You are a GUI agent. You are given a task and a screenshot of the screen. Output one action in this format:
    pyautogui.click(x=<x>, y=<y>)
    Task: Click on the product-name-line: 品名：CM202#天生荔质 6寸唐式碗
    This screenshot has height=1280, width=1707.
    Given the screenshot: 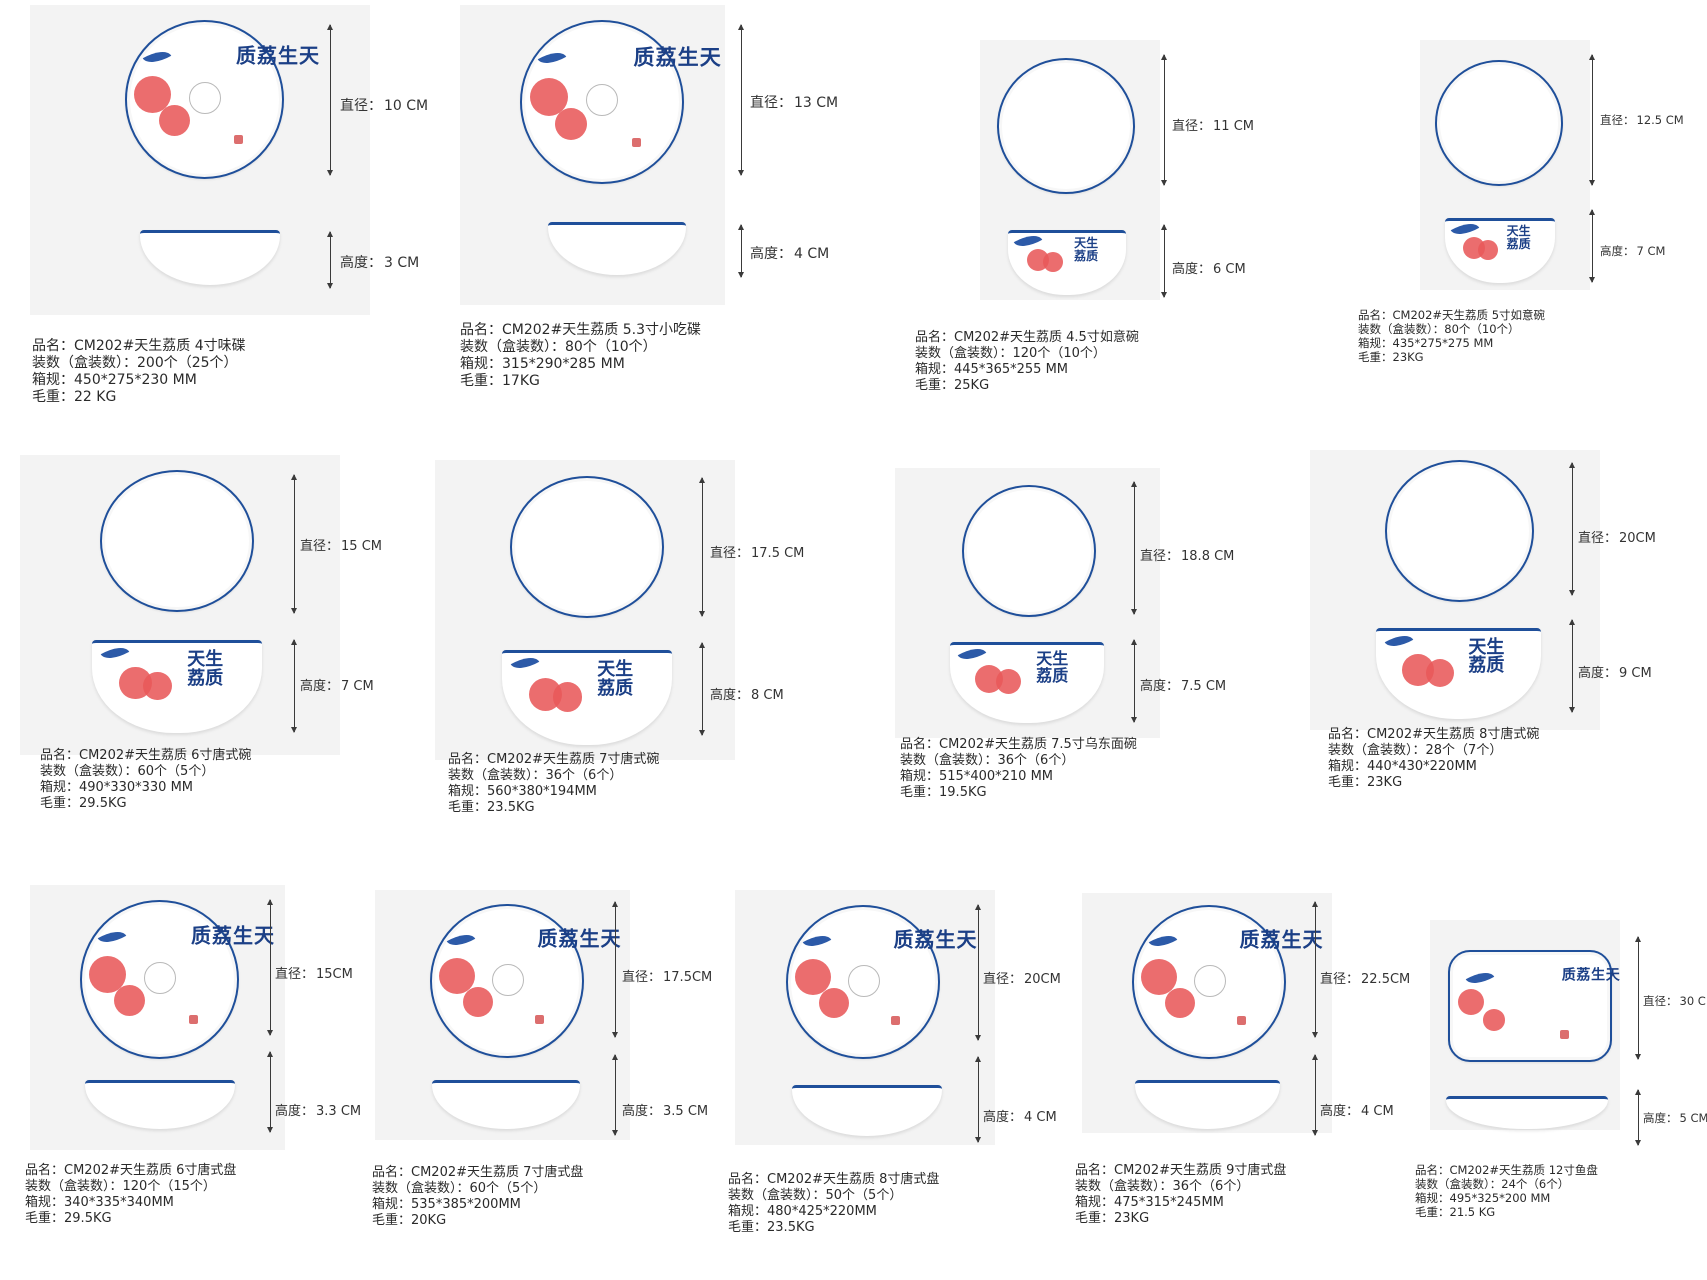 What is the action you would take?
    pyautogui.click(x=145, y=756)
    